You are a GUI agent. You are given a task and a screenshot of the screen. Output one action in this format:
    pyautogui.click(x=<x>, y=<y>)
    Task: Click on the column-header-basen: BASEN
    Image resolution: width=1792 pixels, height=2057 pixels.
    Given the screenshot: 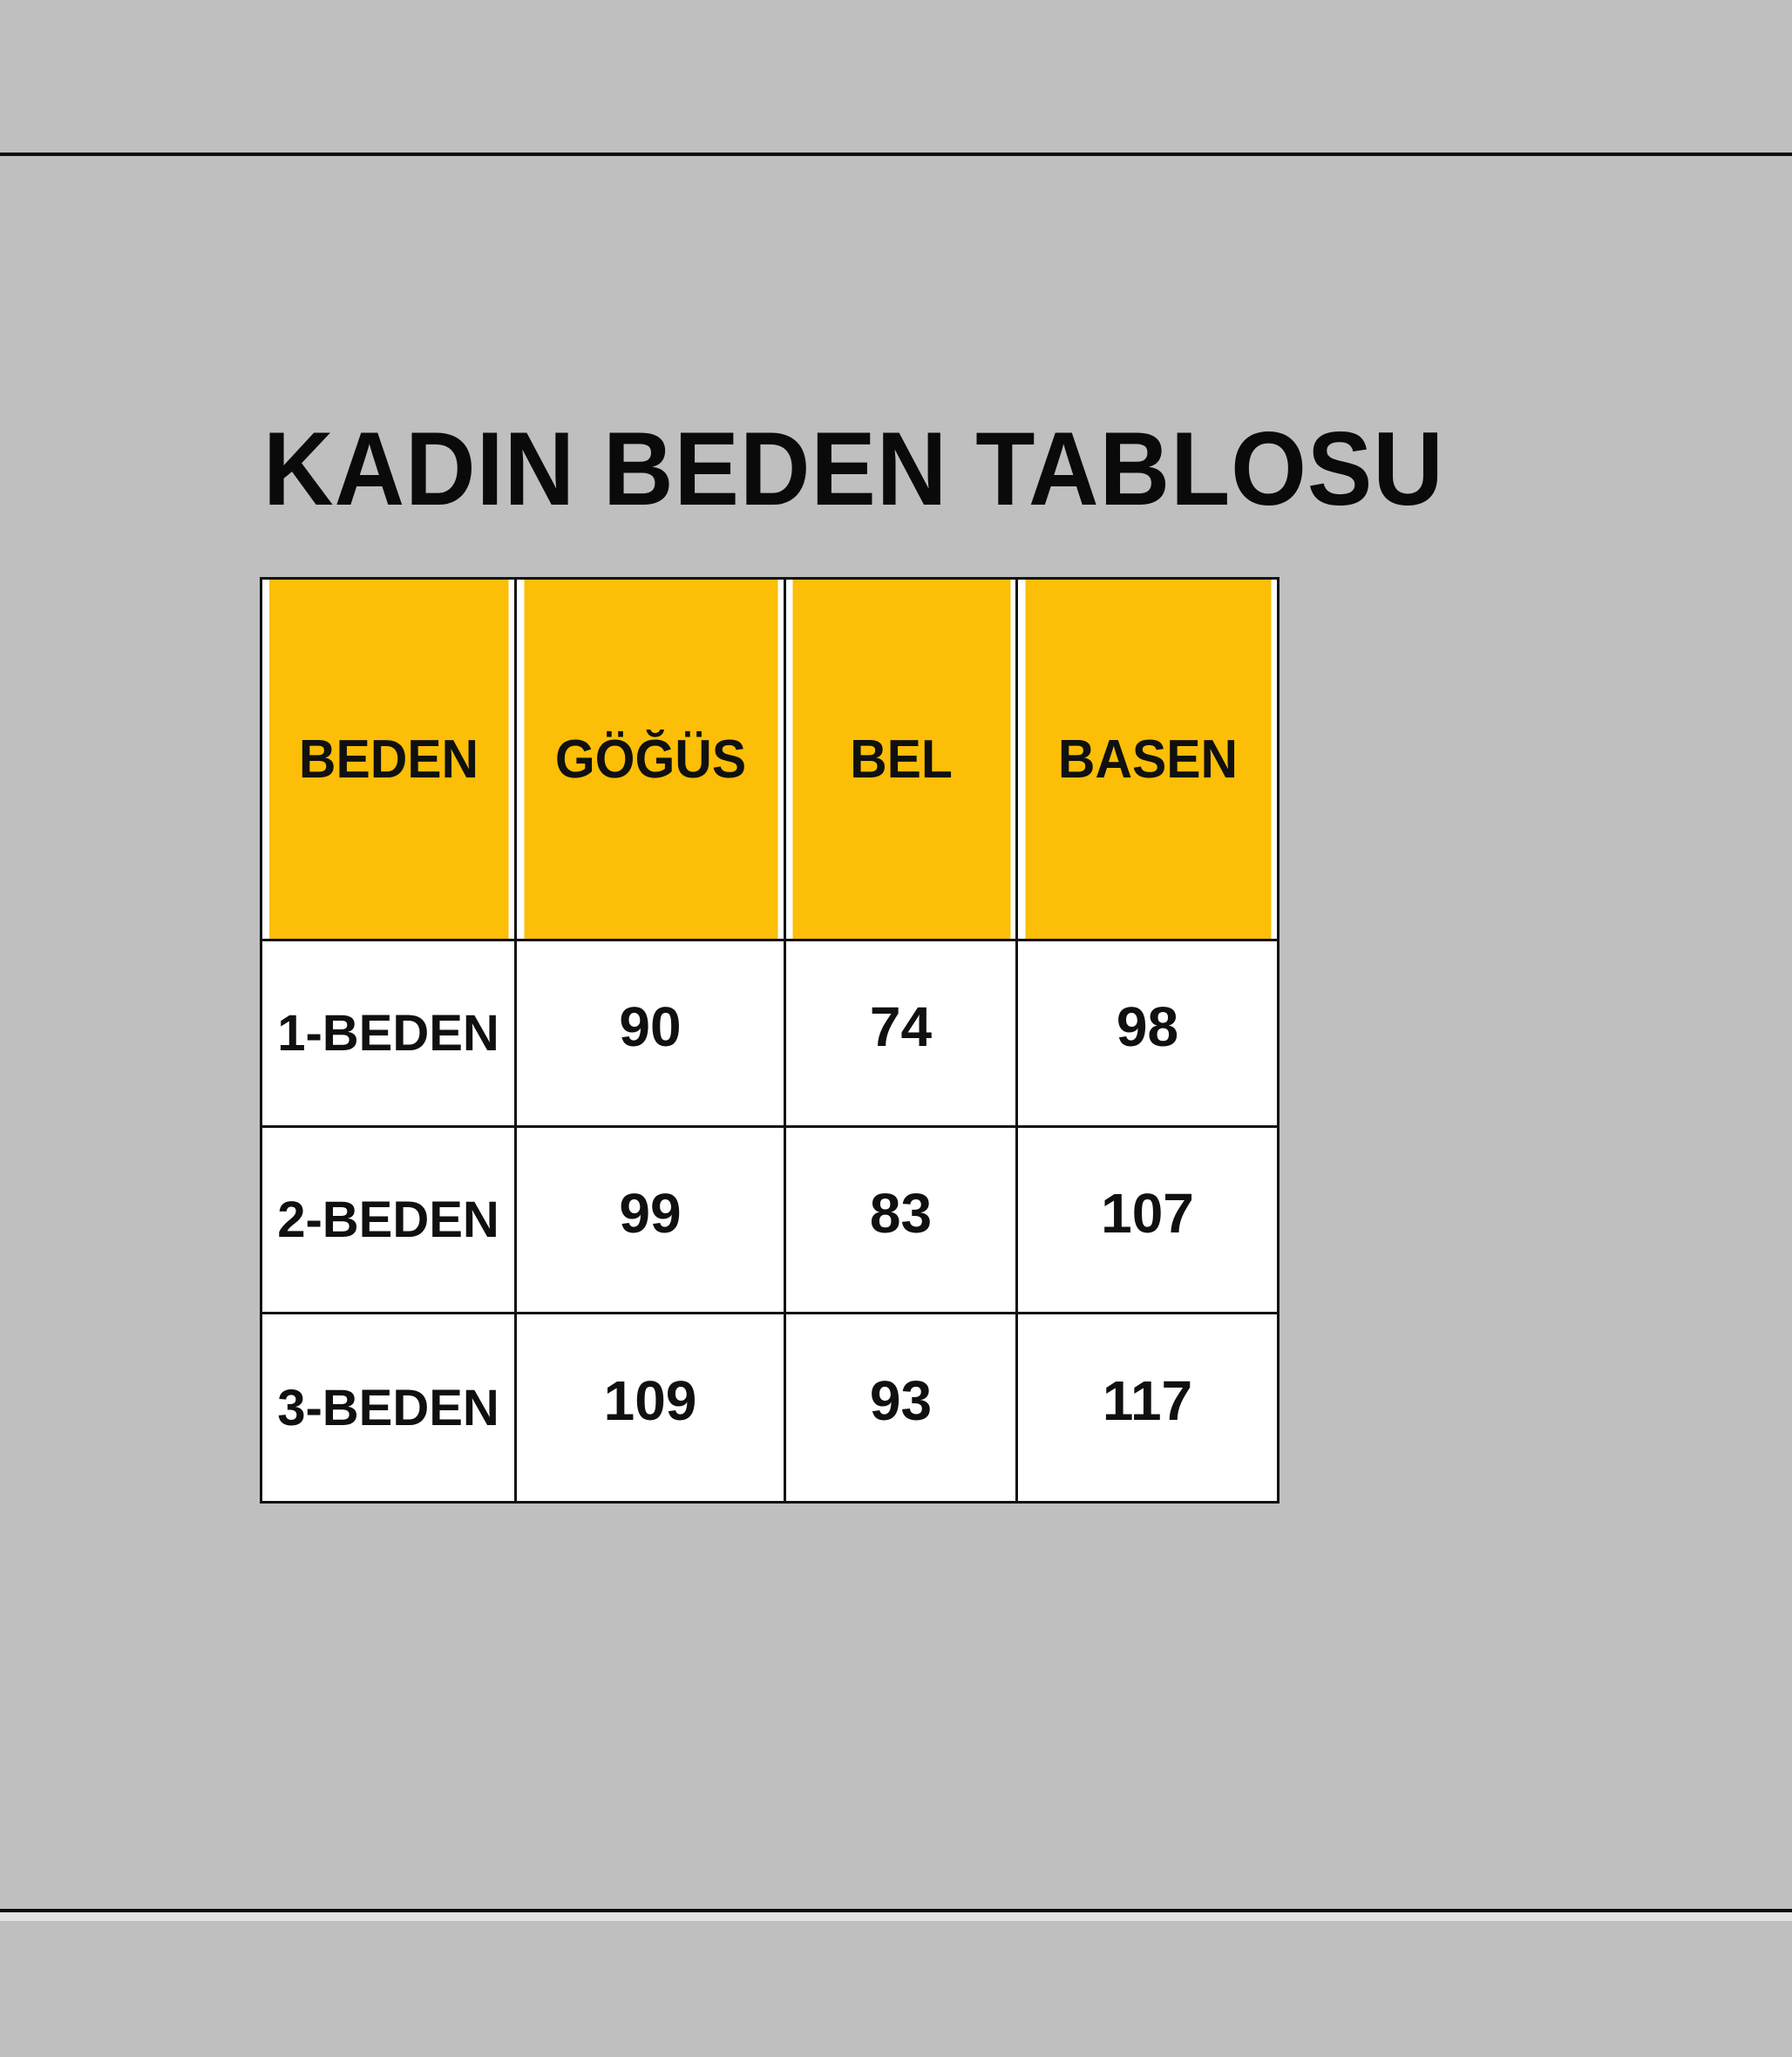 What is the action you would take?
    pyautogui.click(x=1147, y=759)
    